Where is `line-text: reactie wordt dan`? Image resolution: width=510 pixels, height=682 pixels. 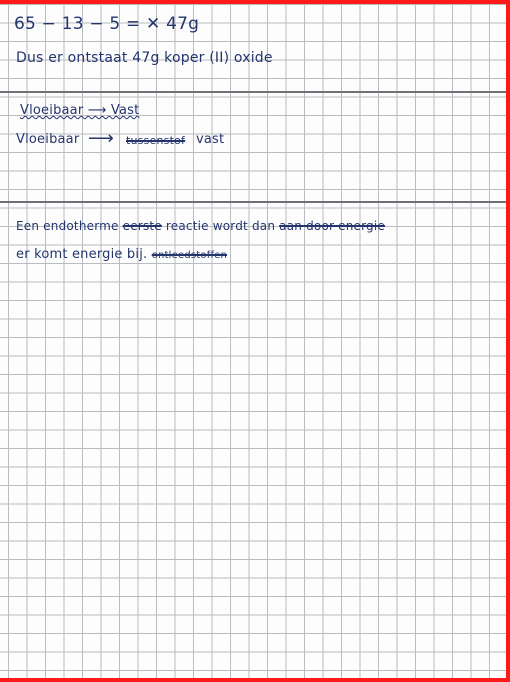
line-text: reactie wordt dan is located at coordinates (220, 226).